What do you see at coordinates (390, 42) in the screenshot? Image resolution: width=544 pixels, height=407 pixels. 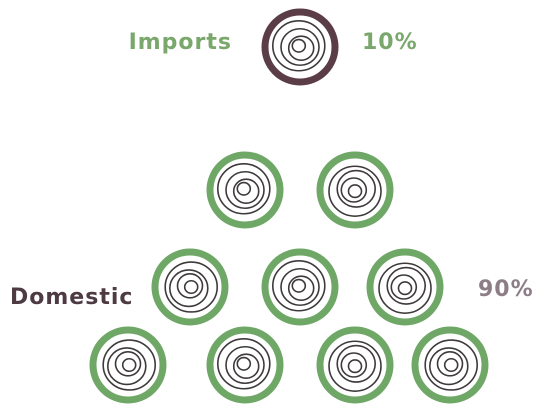 I see `value-label: 10%` at bounding box center [390, 42].